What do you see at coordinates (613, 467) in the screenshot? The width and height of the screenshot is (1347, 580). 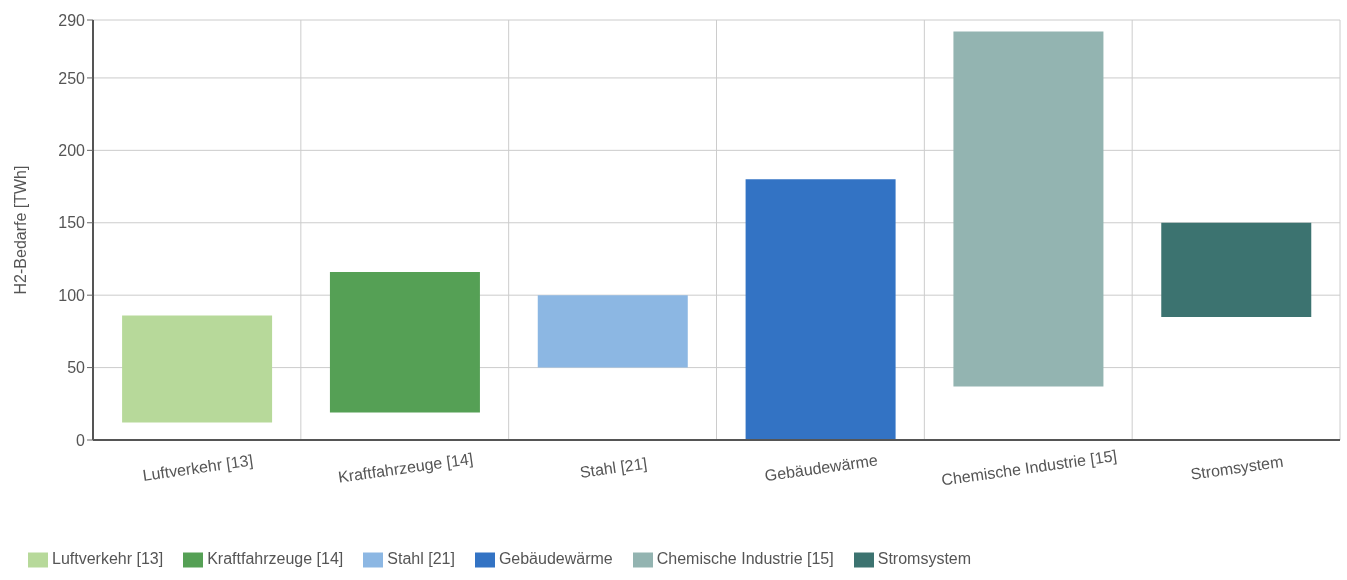 I see `x-tick-label: Stahl [21]` at bounding box center [613, 467].